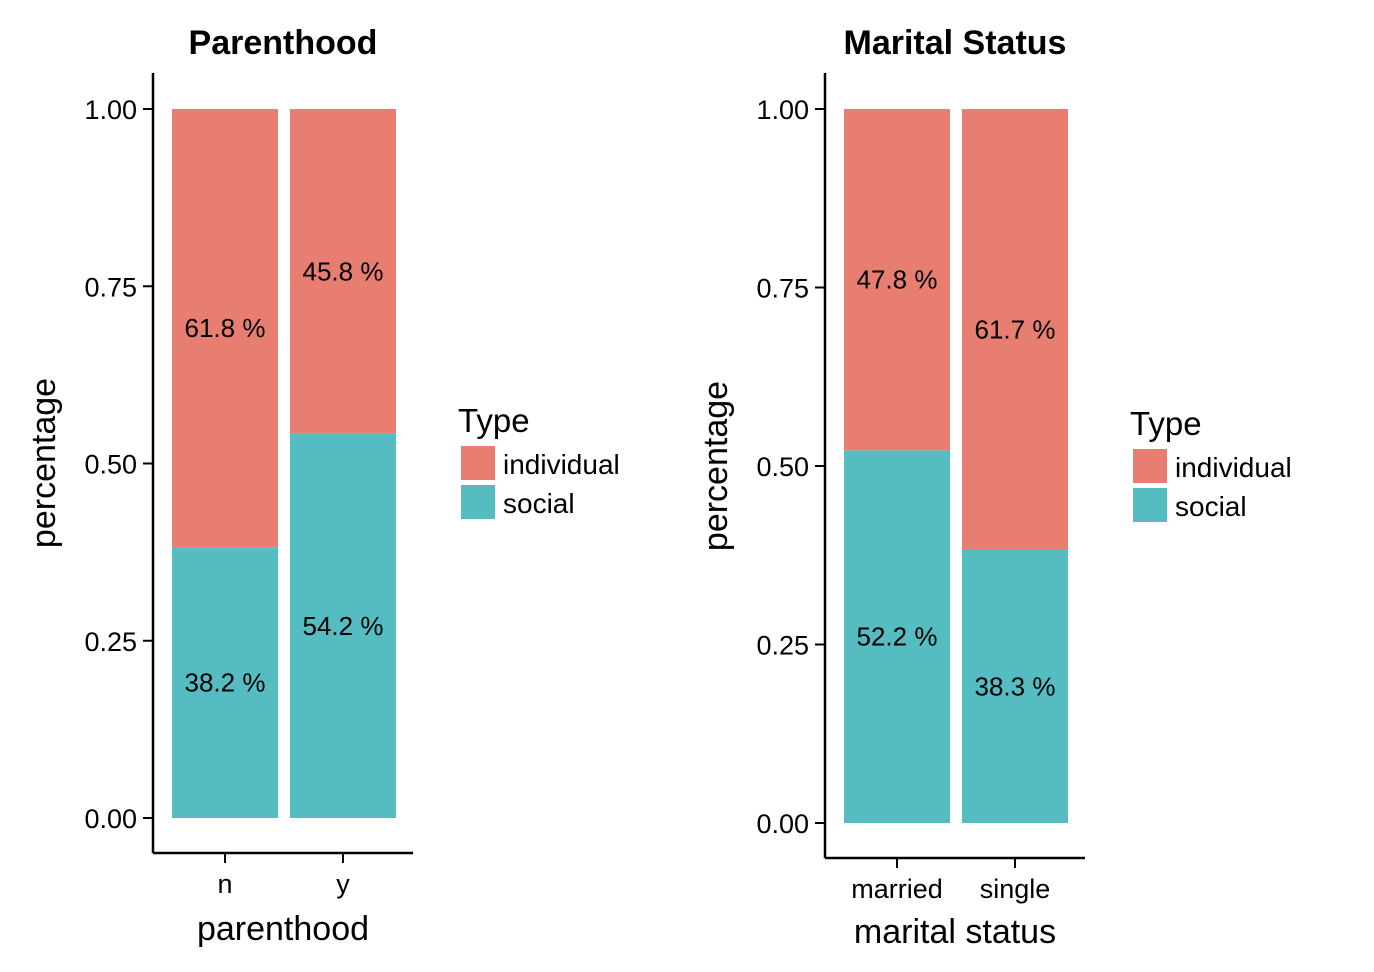 The width and height of the screenshot is (1374, 972). I want to click on x-axis-label: parenthood, so click(283, 929).